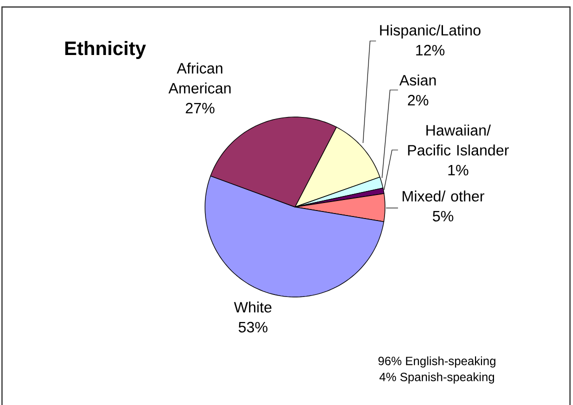 This screenshot has height=405, width=573. Describe the element at coordinates (443, 216) in the screenshot. I see `data-label: 5%` at that location.